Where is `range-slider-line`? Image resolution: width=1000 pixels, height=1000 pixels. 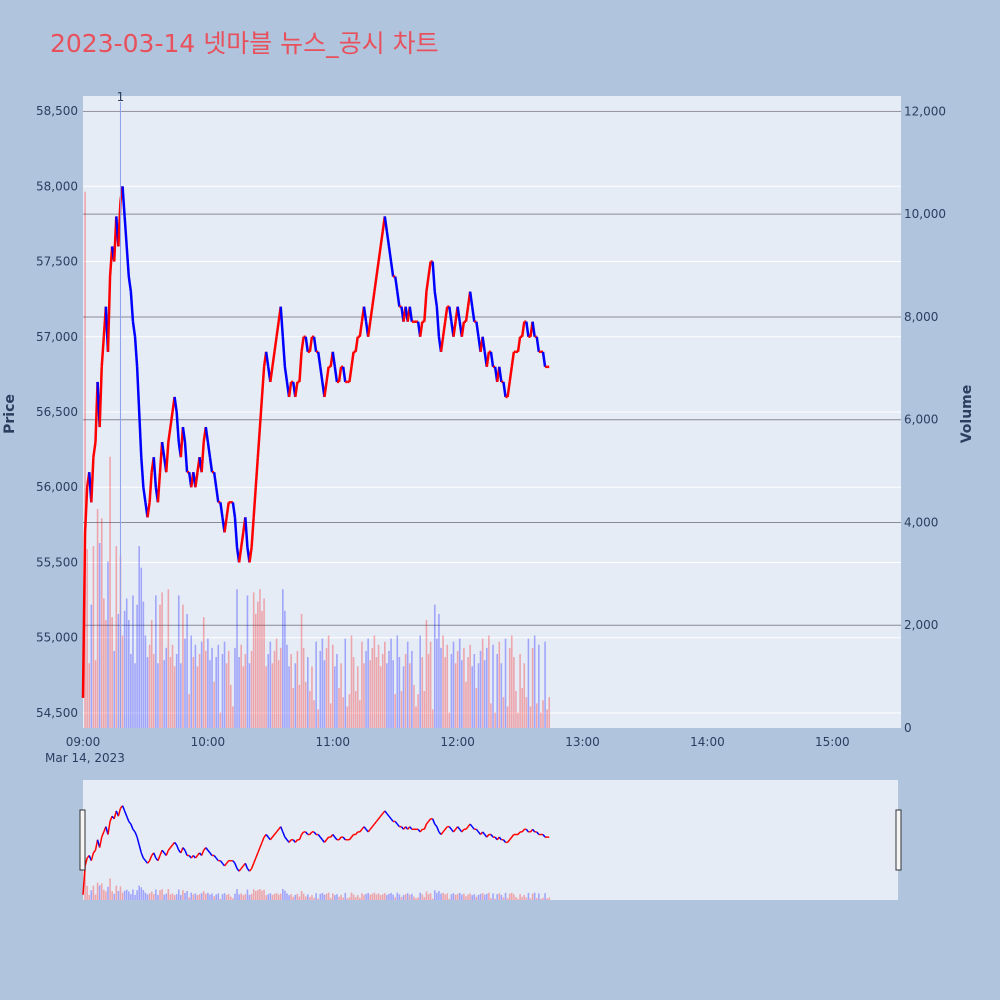
range-slider-line is located at coordinates (316, 850).